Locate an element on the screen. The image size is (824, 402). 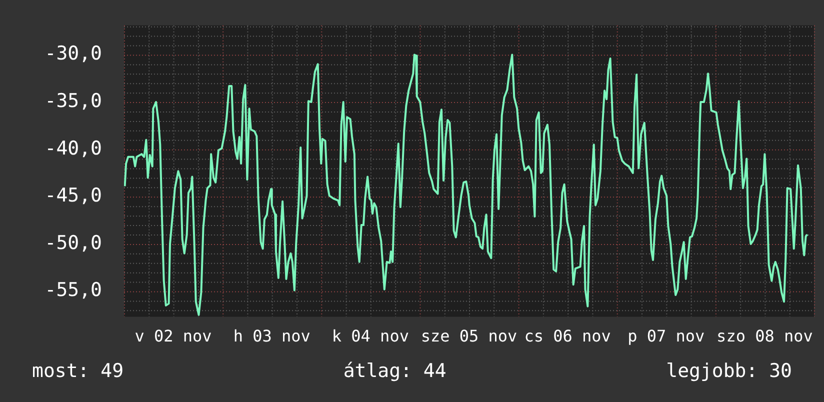
y-tick-label: -50,0 is located at coordinates (73, 243).